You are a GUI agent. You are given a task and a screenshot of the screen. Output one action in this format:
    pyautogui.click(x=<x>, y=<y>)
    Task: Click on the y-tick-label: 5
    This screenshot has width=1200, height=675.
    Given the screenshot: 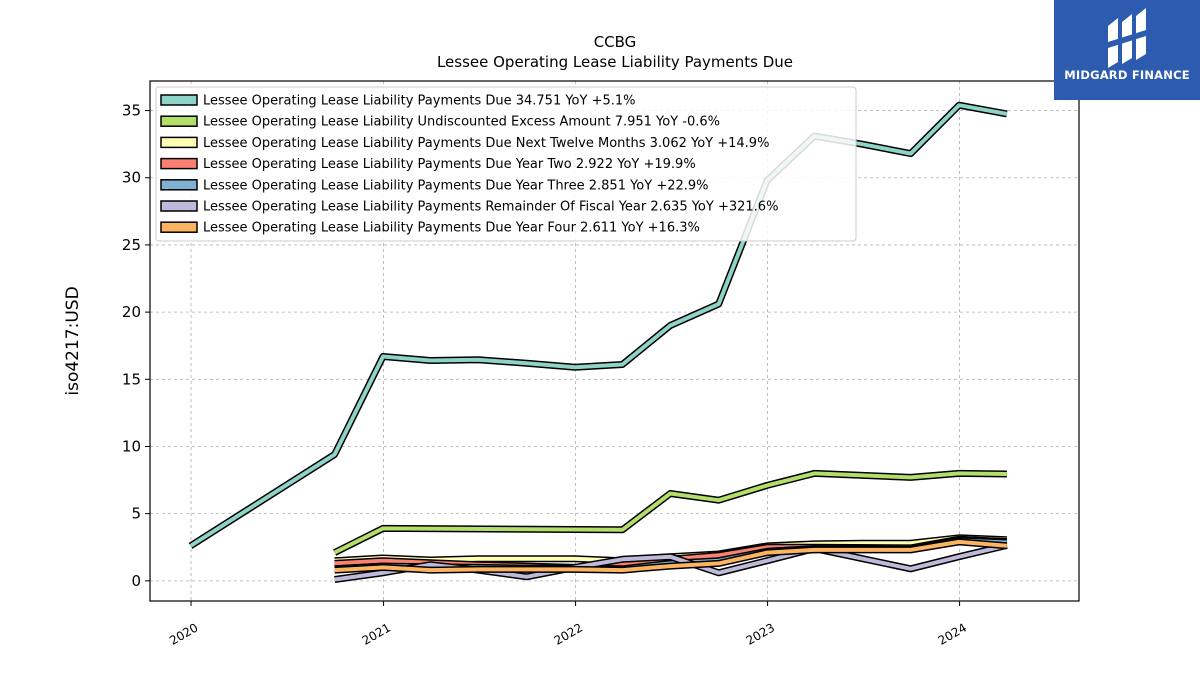 What is the action you would take?
    pyautogui.click(x=136, y=514)
    